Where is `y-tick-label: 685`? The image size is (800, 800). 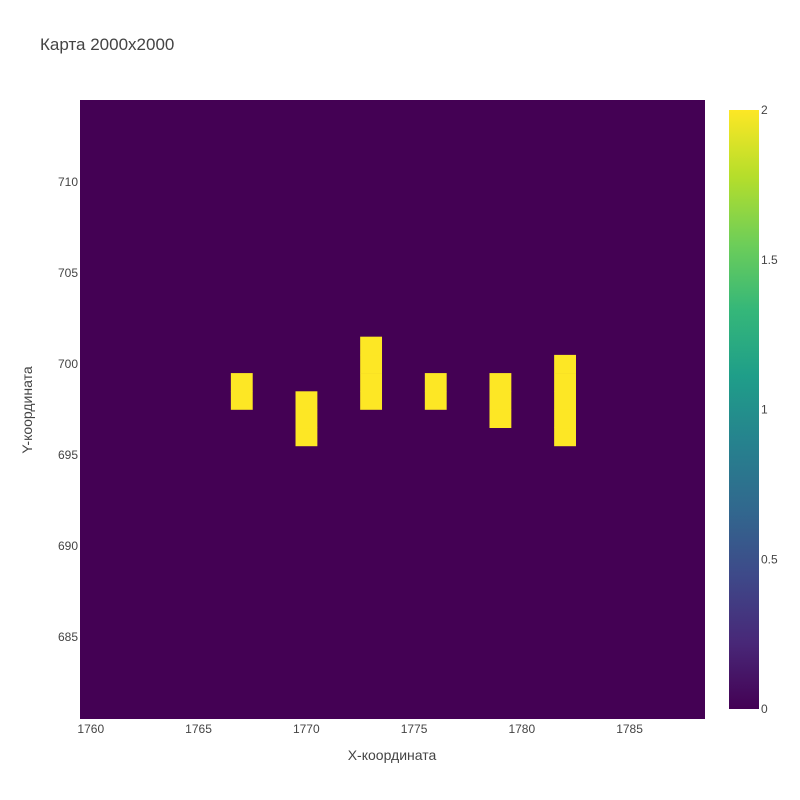 y-tick-label: 685 is located at coordinates (68, 637).